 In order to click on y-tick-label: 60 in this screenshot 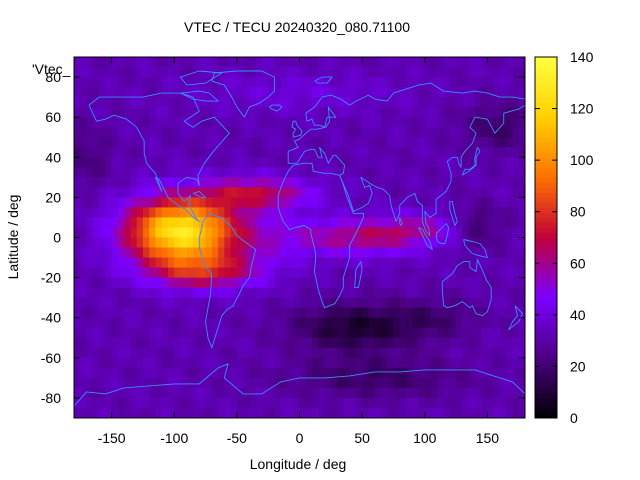, I will do `click(53, 117)`.